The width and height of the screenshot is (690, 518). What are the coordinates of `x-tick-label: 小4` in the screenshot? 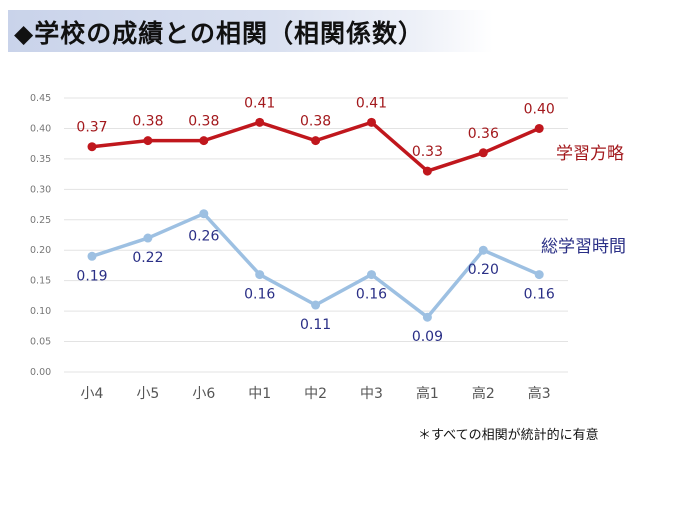 It's located at (92, 394).